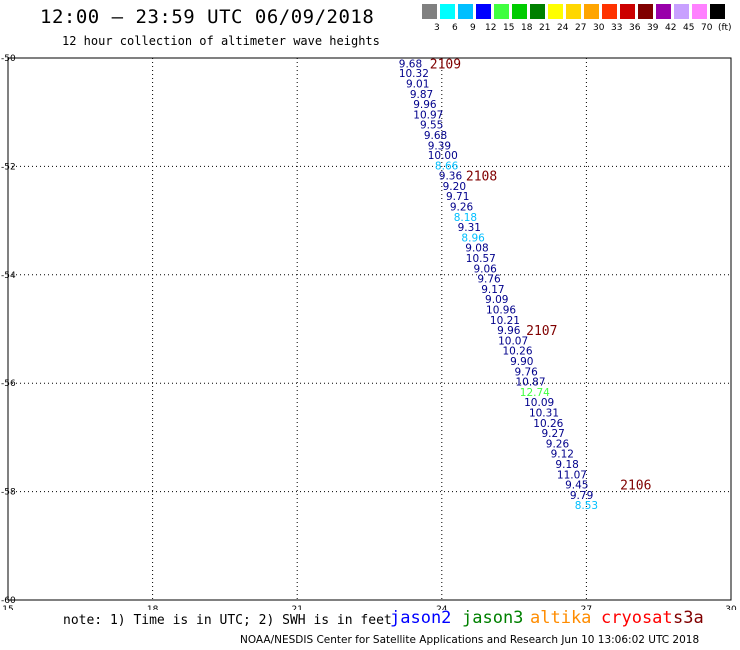 This screenshot has width=740, height=650. Describe the element at coordinates (689, 28) in the screenshot. I see `legend-swatch-label: 45` at that location.